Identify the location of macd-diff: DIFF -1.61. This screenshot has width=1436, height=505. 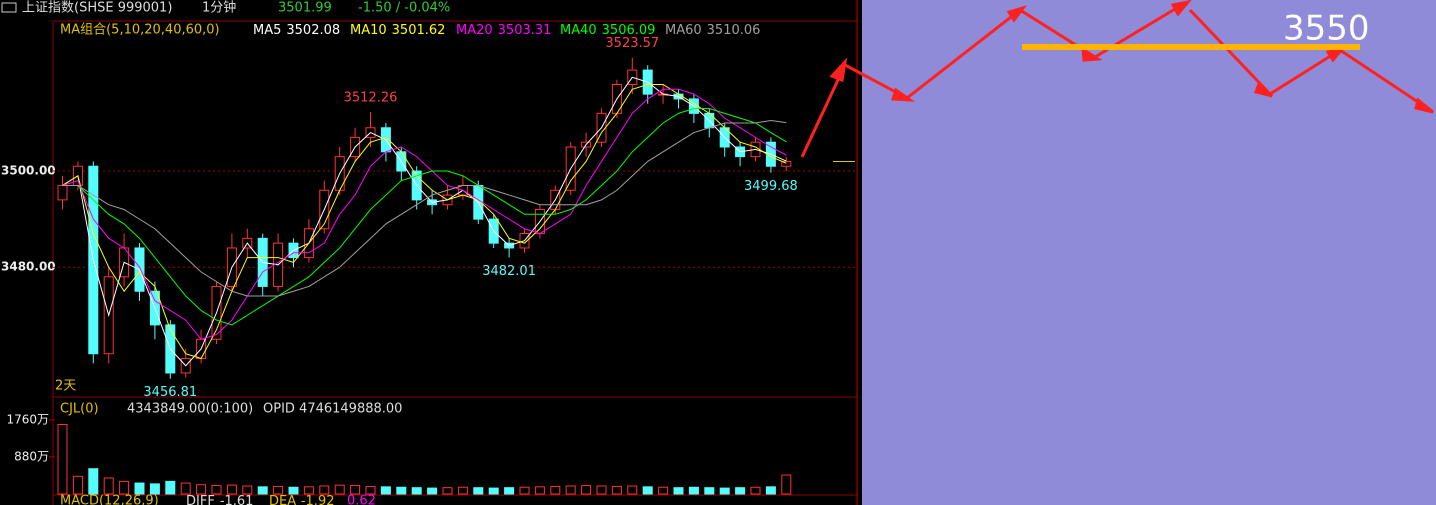
(219, 499).